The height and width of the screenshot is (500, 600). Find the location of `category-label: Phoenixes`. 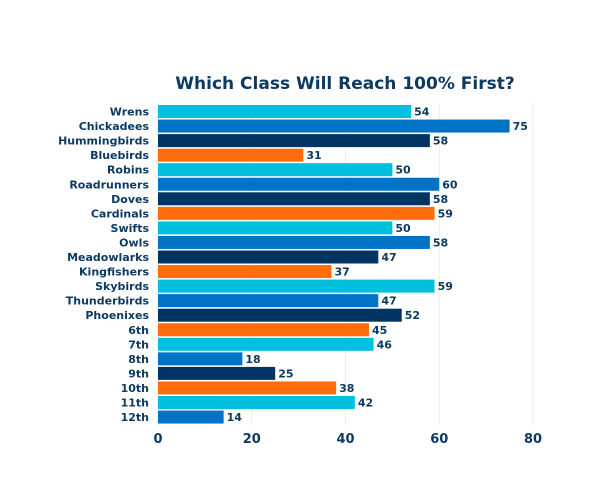

category-label: Phoenixes is located at coordinates (117, 315).